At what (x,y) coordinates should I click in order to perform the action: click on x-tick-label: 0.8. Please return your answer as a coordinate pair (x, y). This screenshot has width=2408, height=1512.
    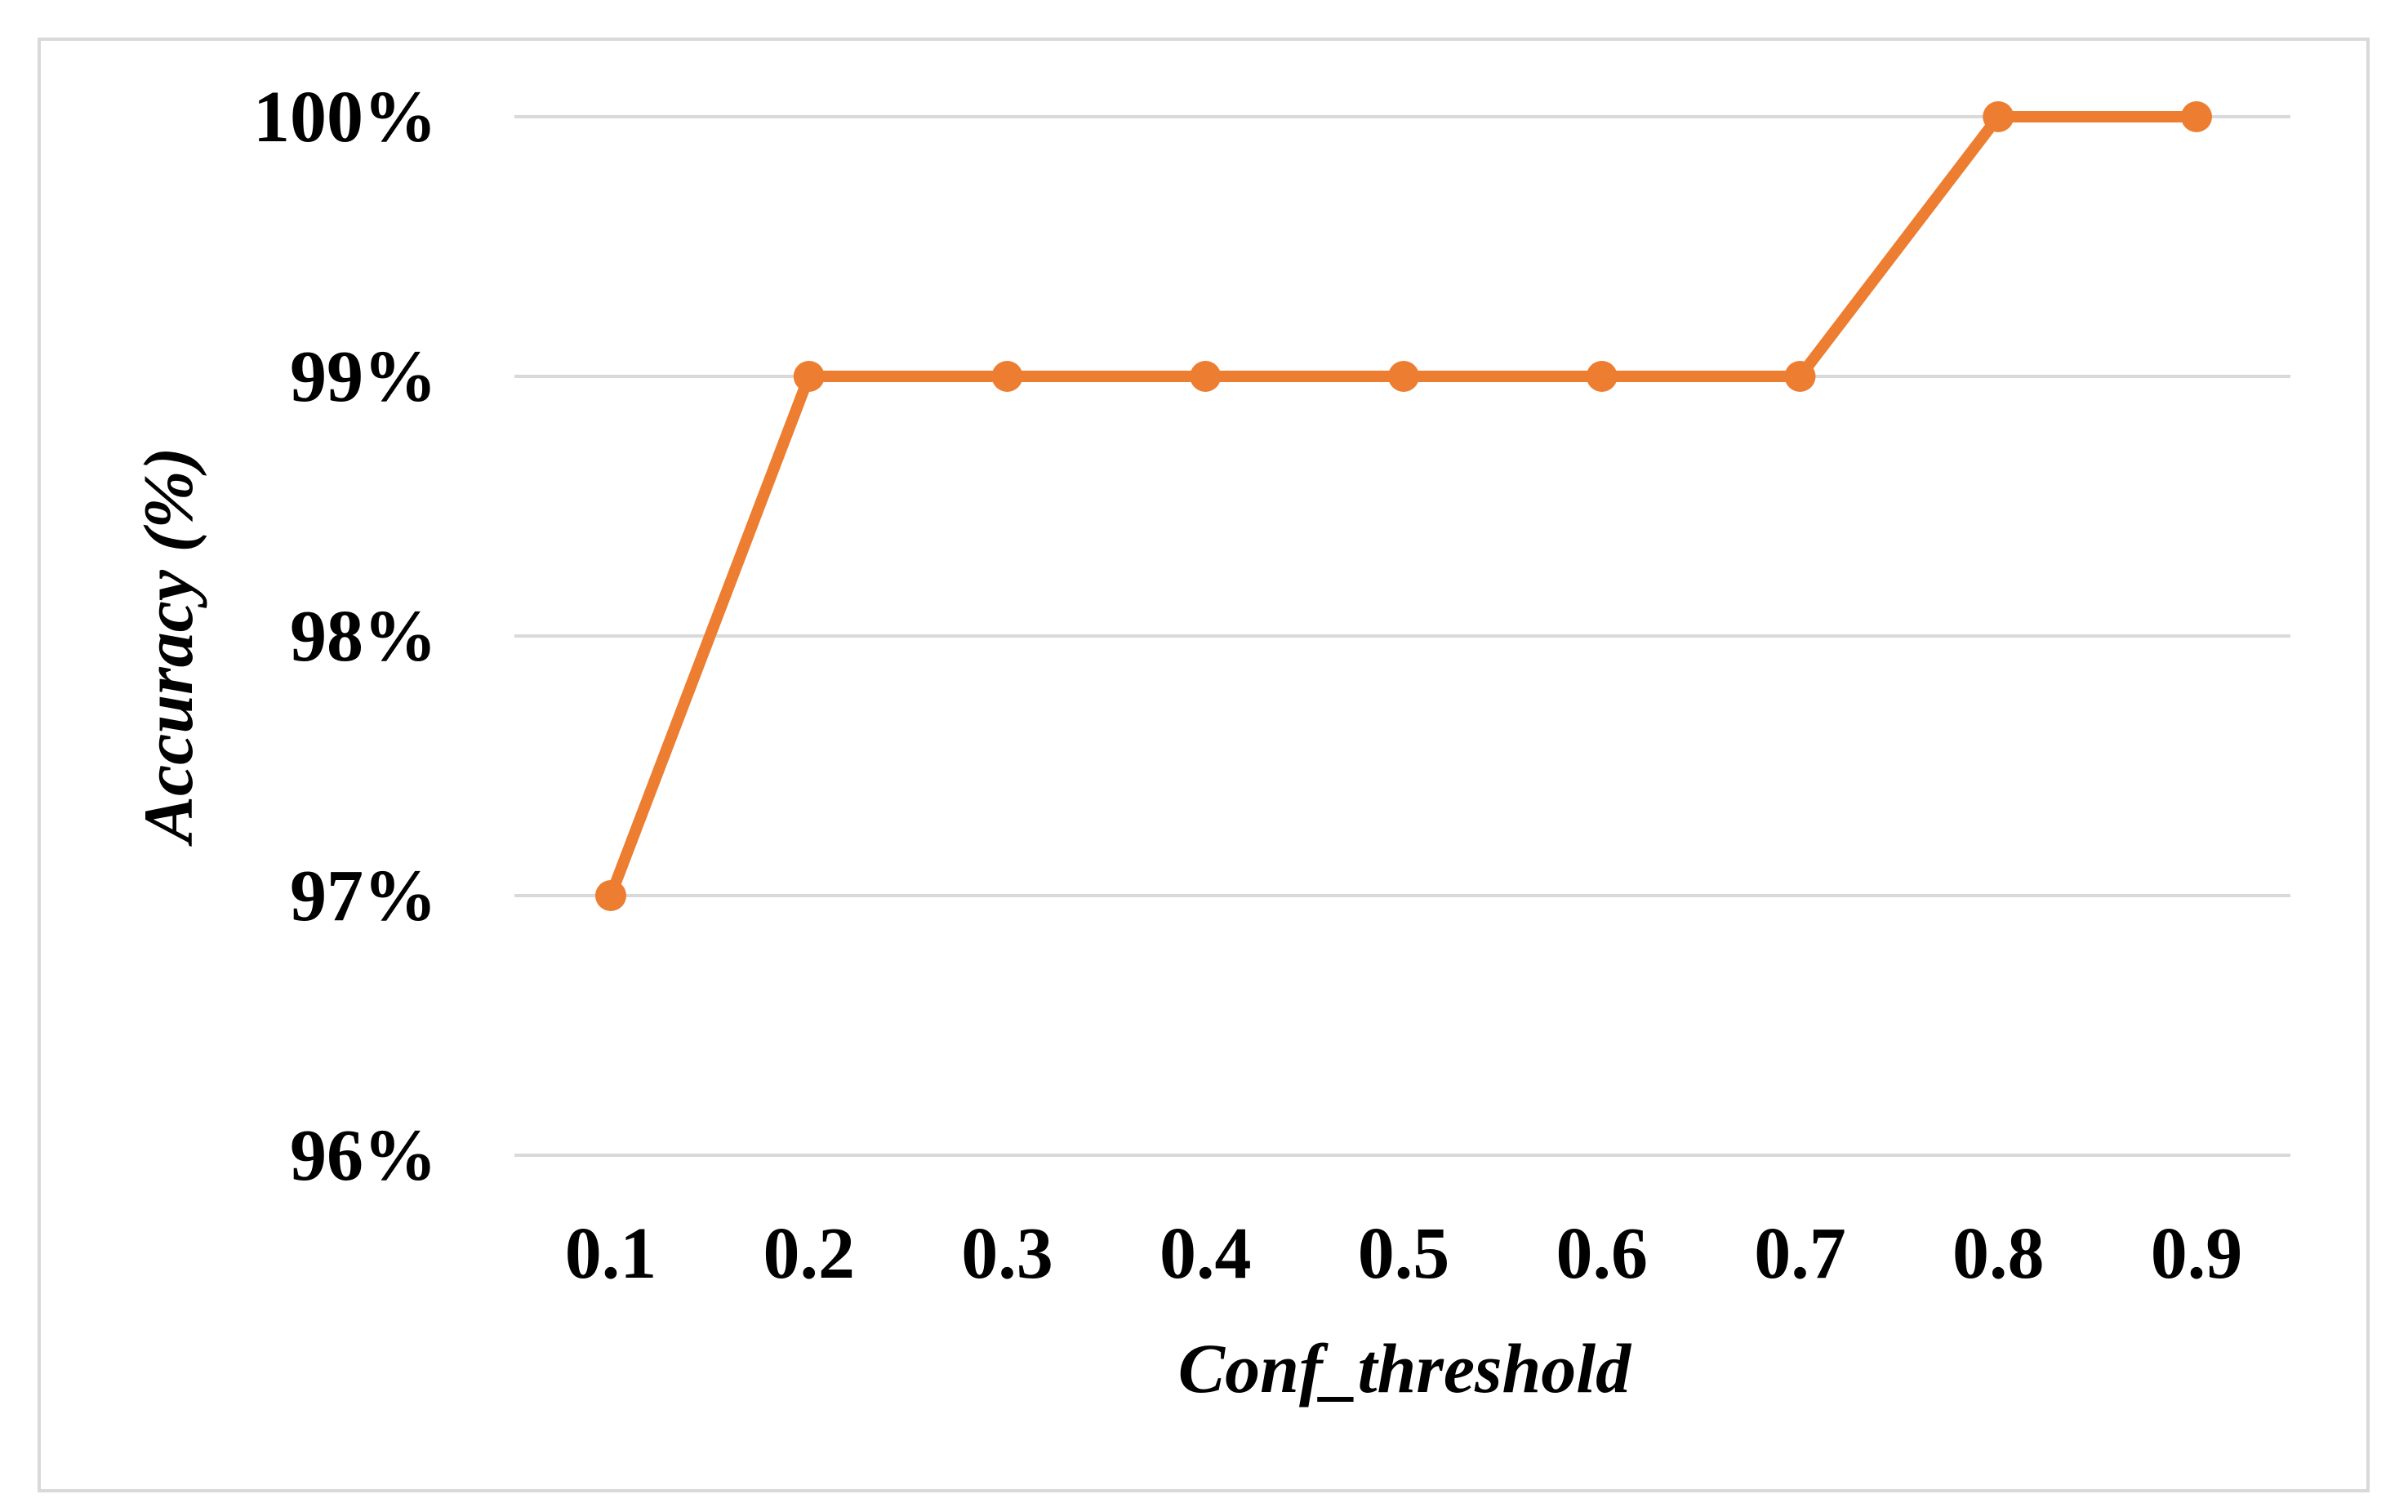
    Looking at the image, I should click on (1998, 1253).